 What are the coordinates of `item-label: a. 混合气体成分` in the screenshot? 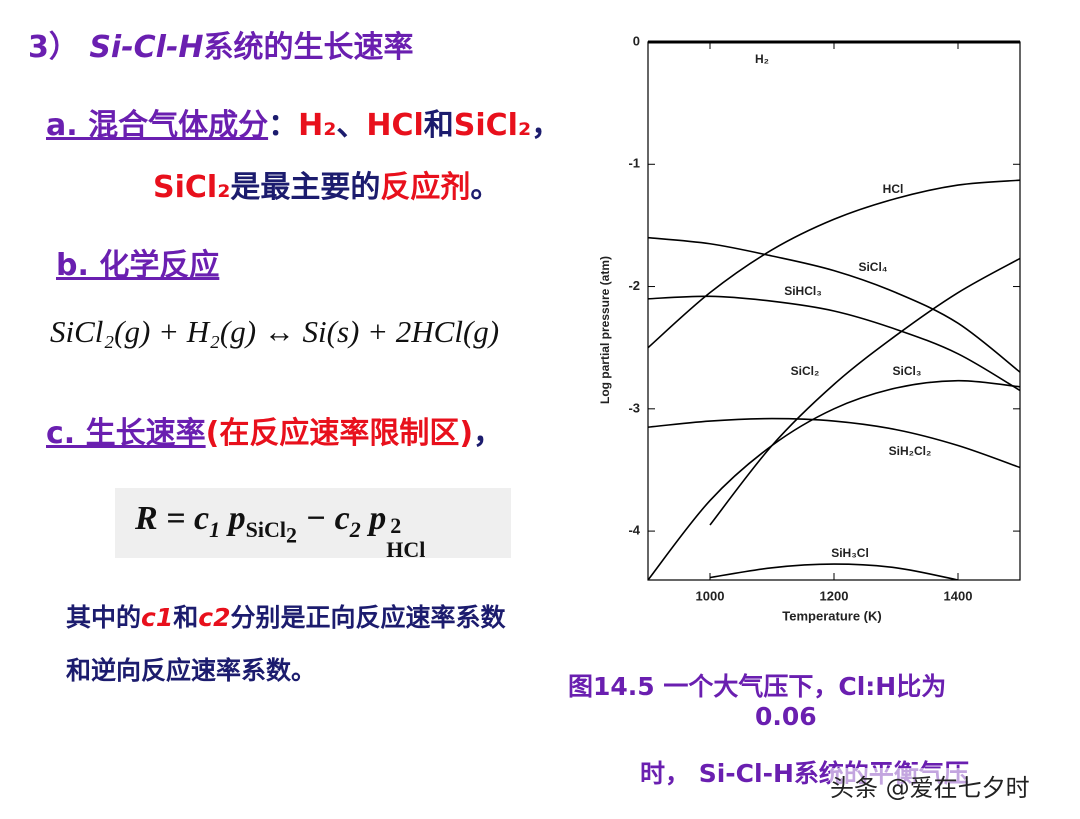 It's located at (157, 125).